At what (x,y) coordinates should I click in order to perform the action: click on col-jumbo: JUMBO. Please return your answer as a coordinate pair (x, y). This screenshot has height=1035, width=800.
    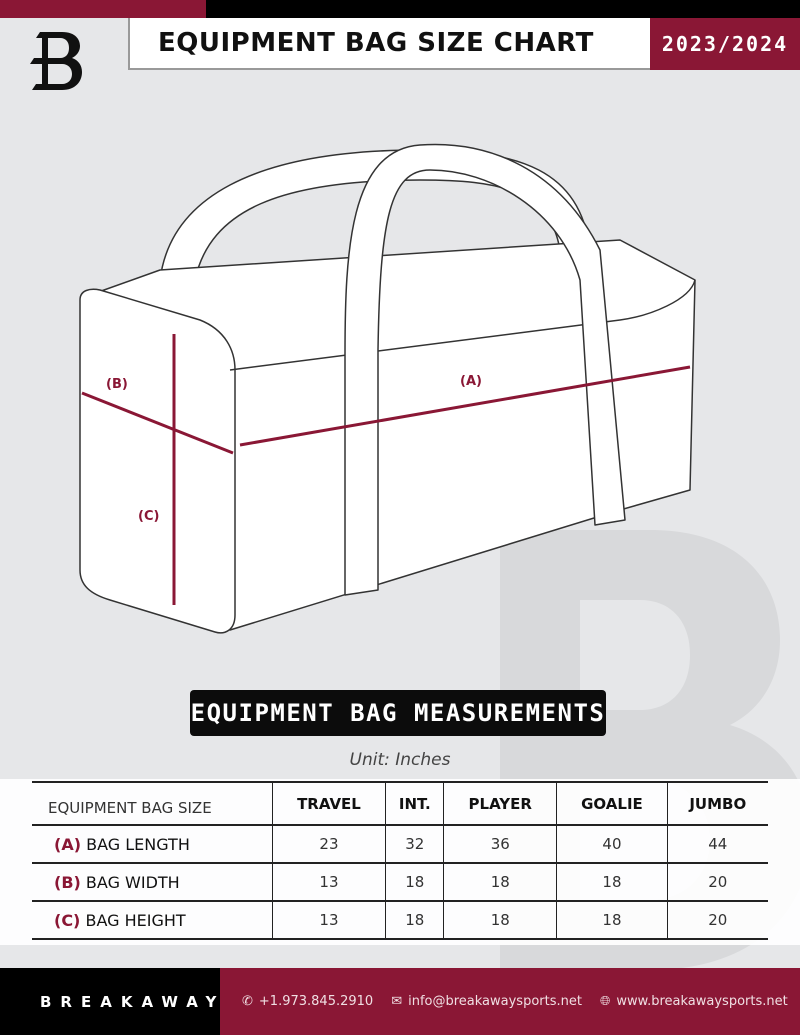
    Looking at the image, I should click on (717, 803).